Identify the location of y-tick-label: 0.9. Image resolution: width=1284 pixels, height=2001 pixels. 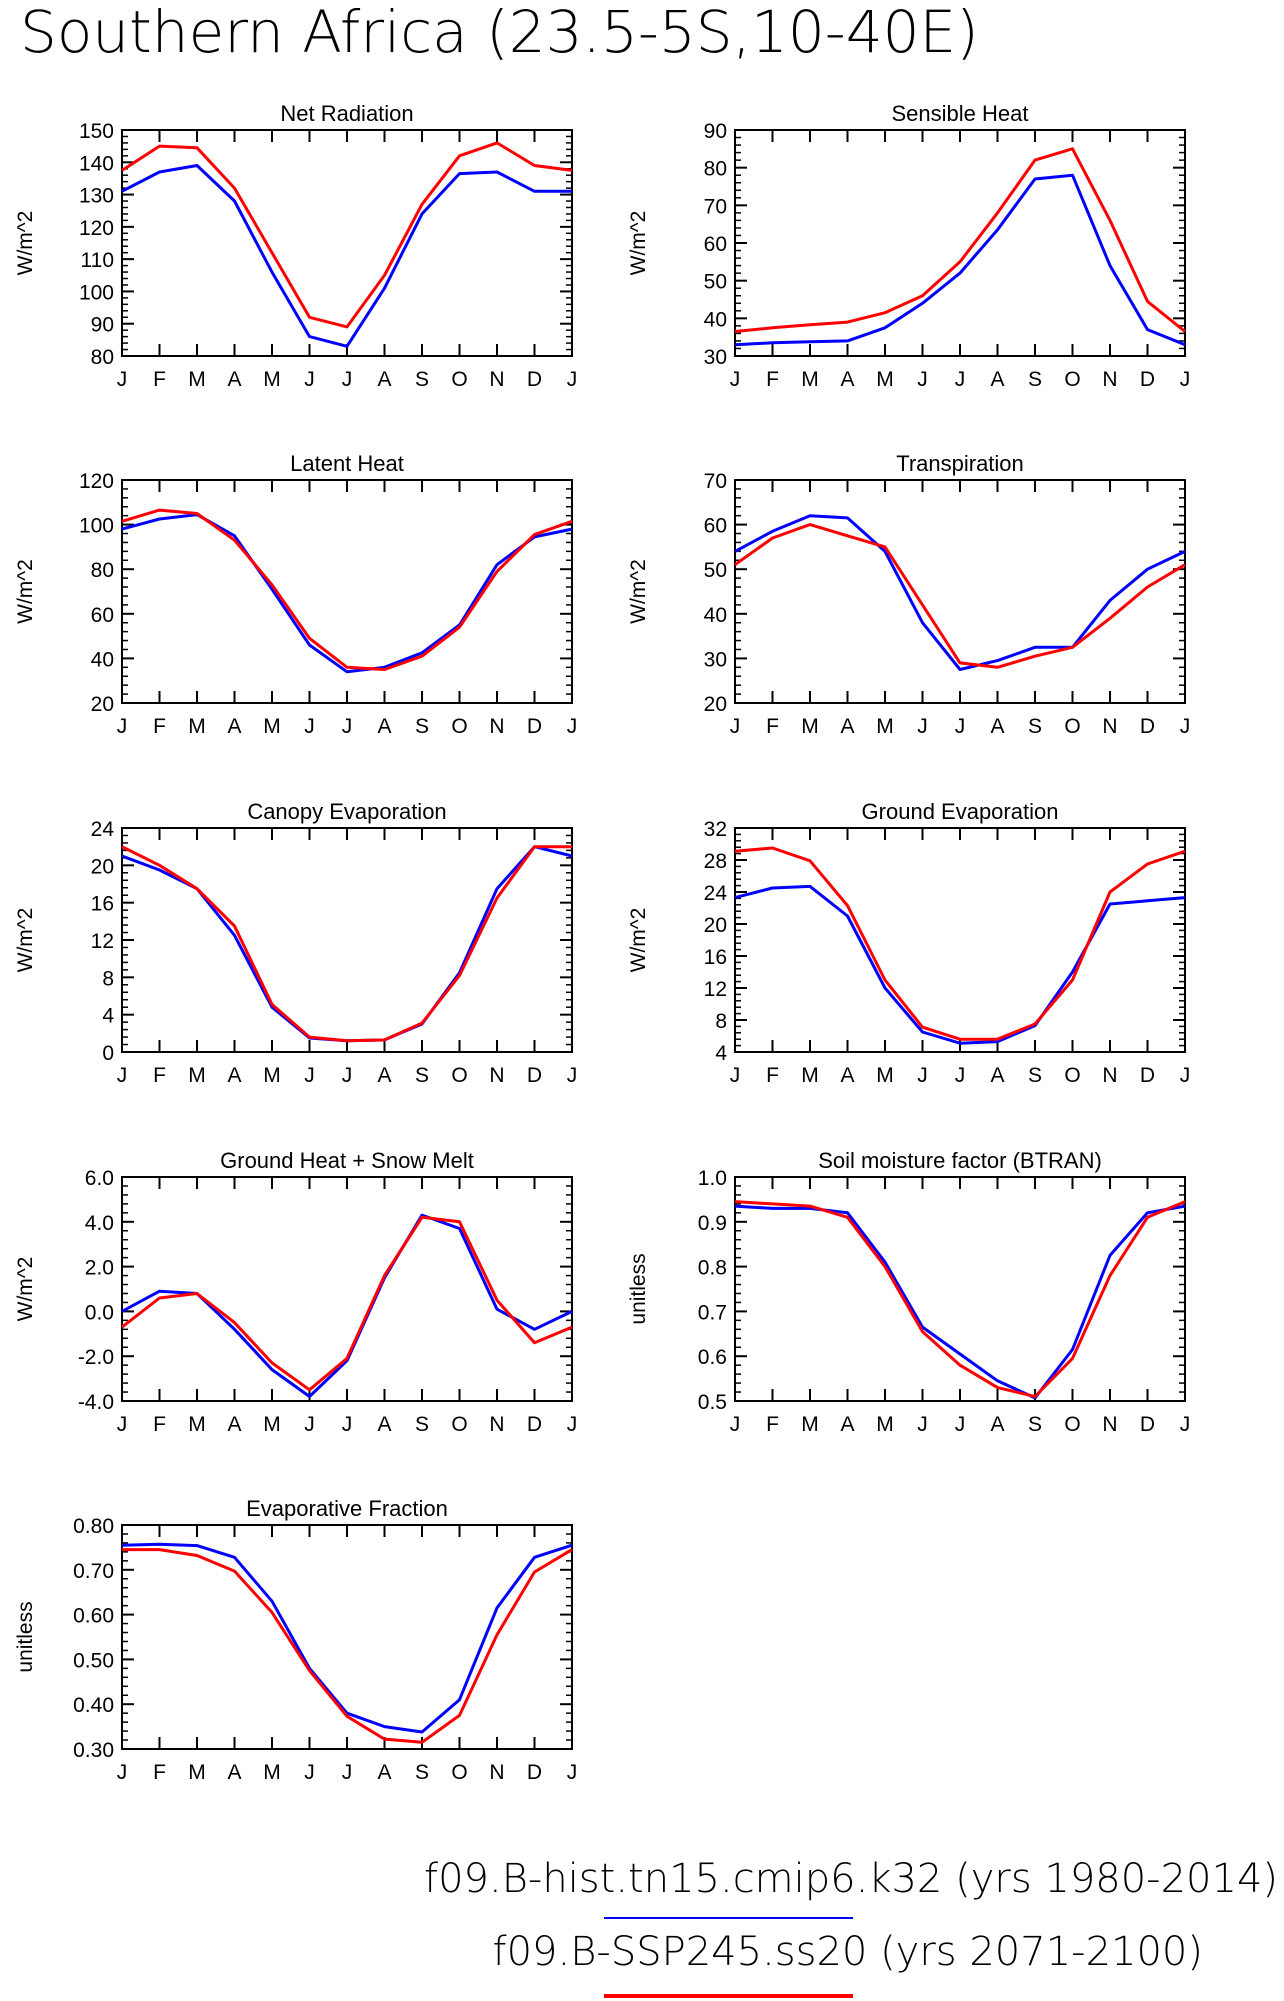
(712, 1223).